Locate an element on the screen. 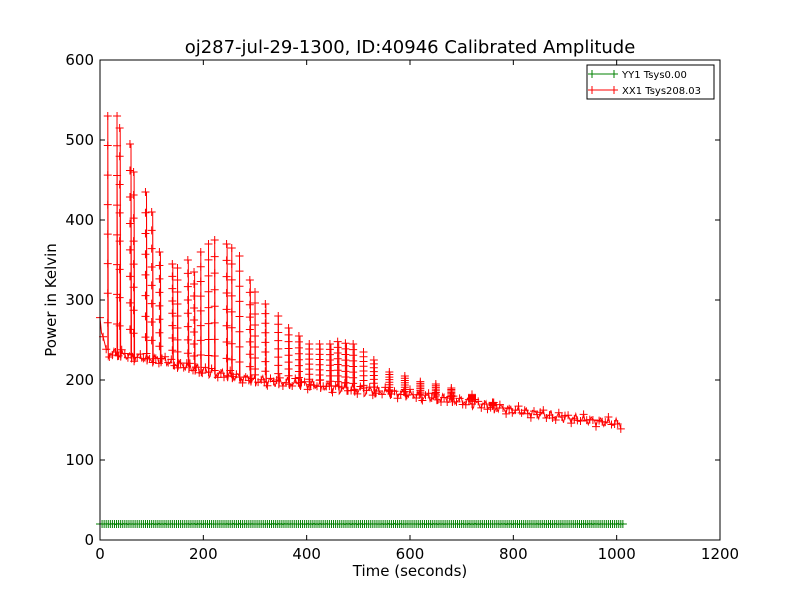  x-tick-label: 1000 is located at coordinates (617, 554).